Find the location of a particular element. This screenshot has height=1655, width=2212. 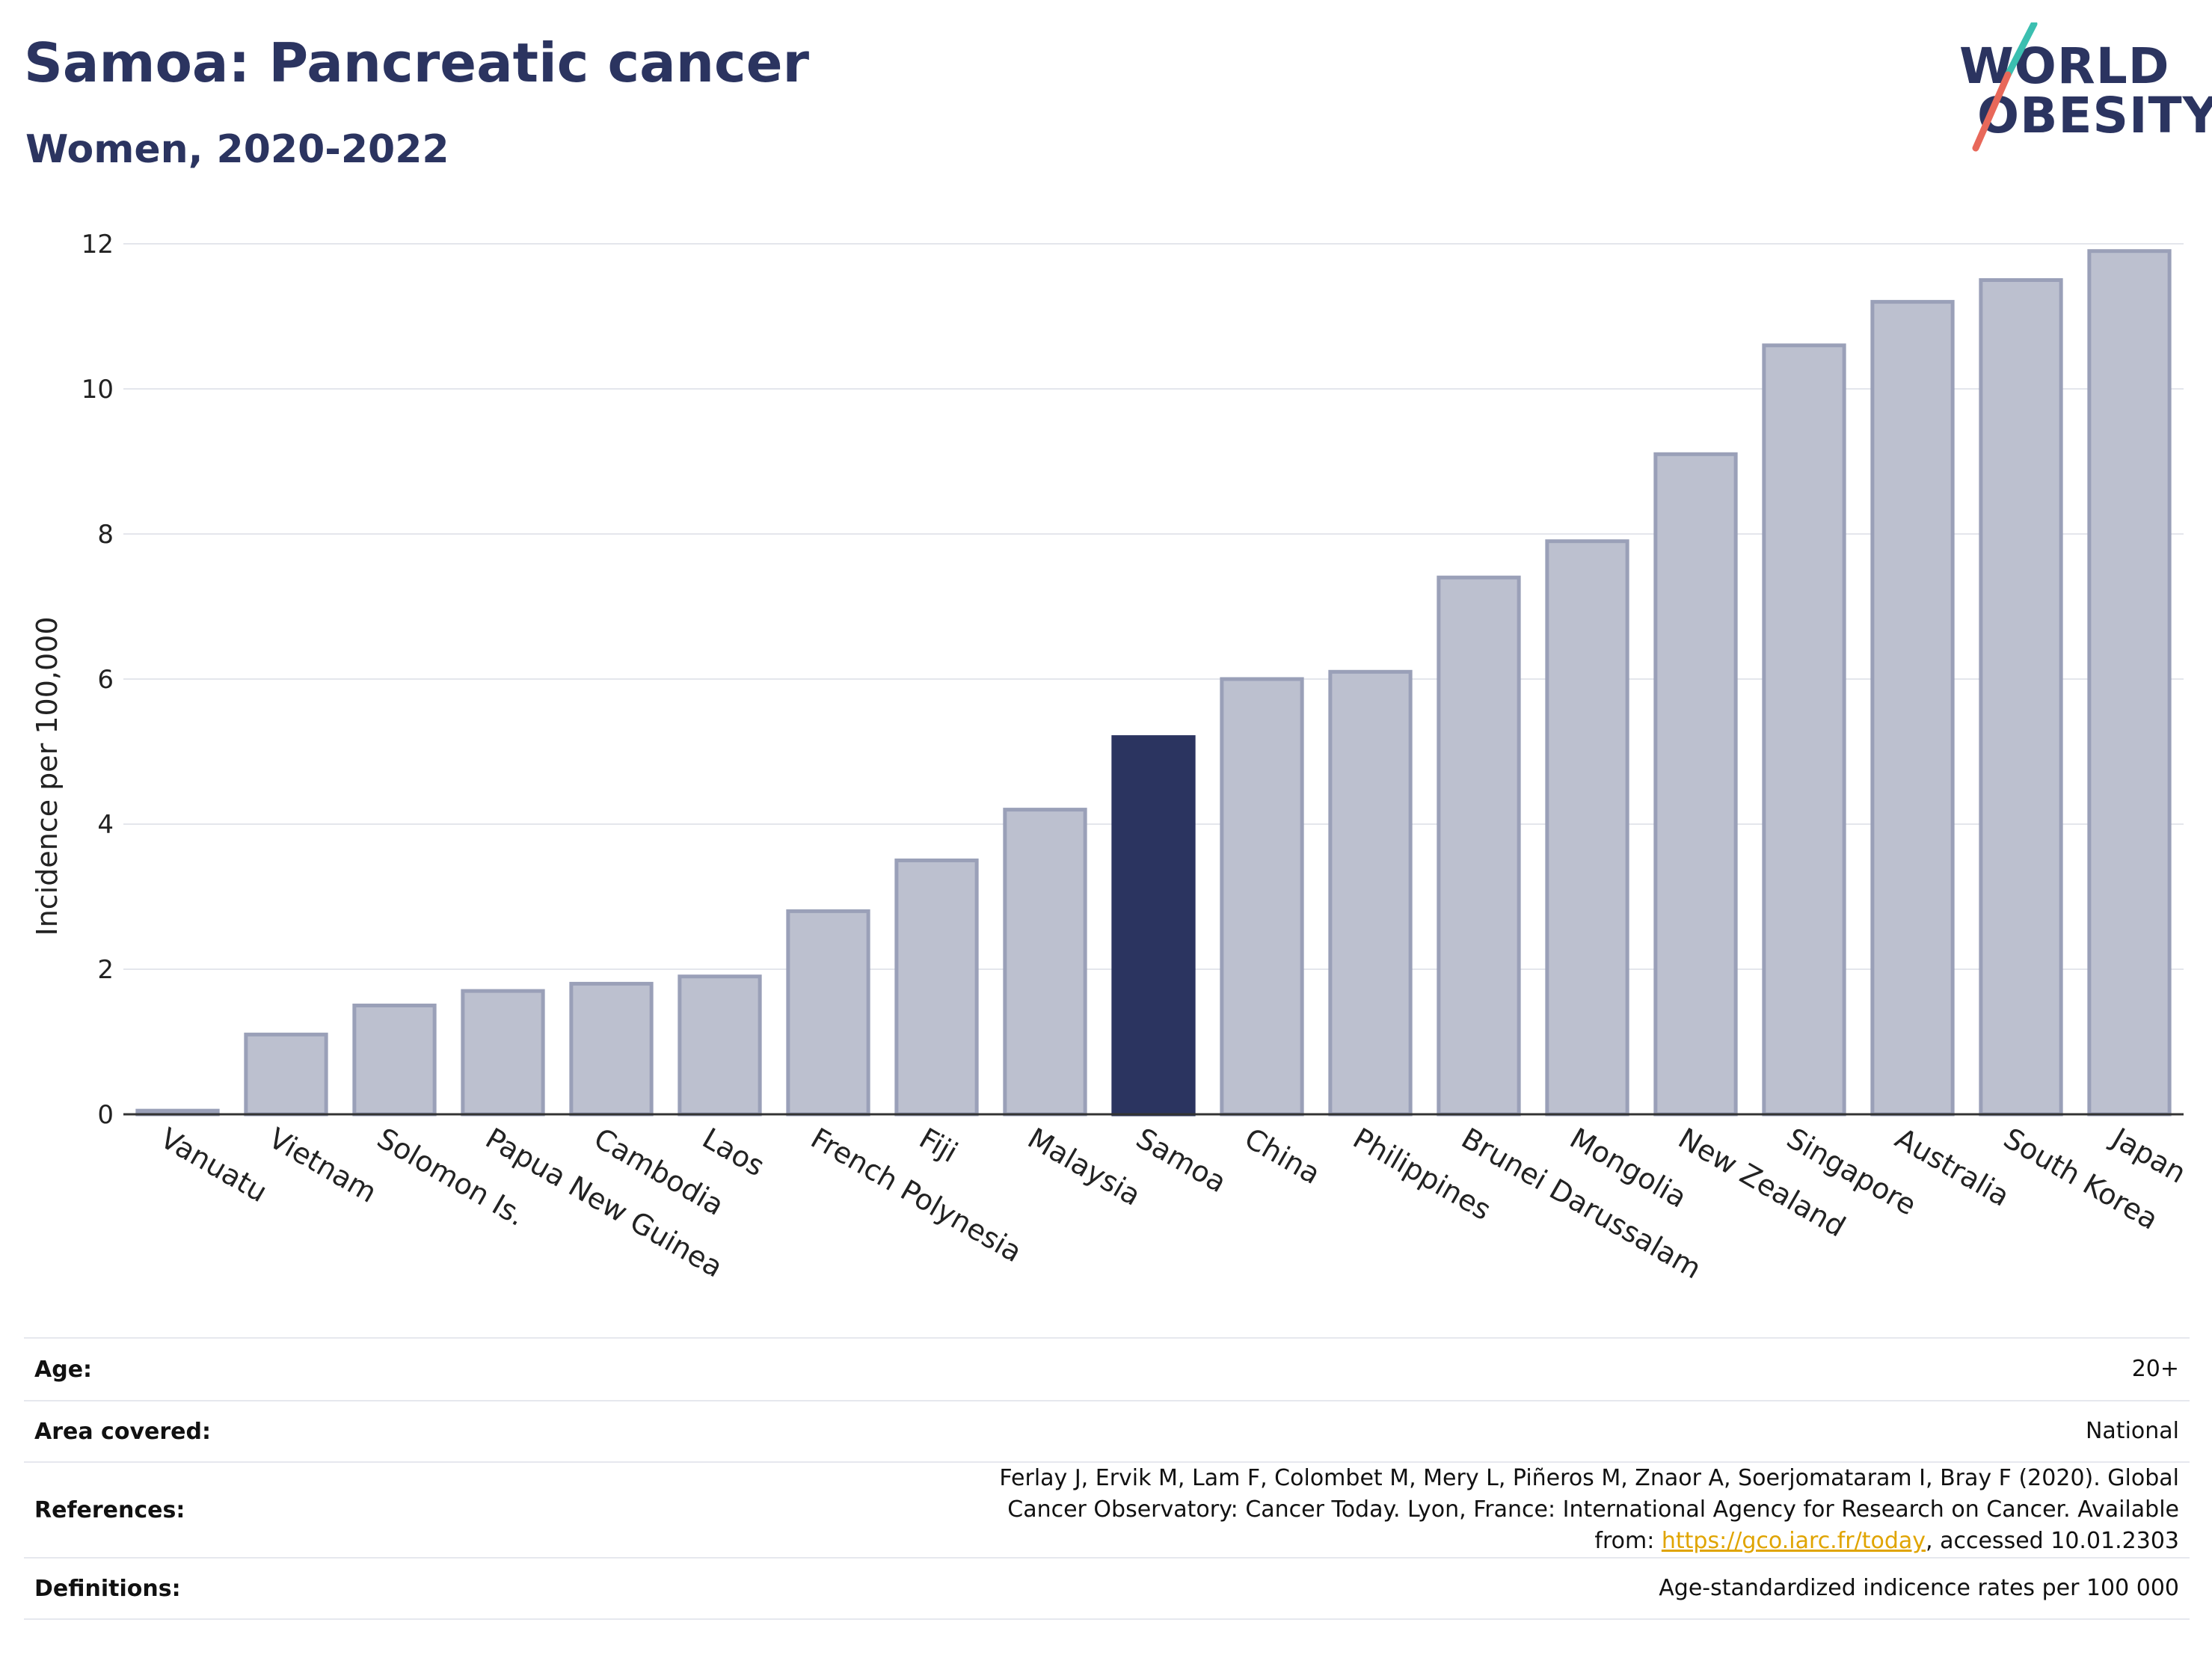

x-tick-label: China is located at coordinates (1282, 1156).